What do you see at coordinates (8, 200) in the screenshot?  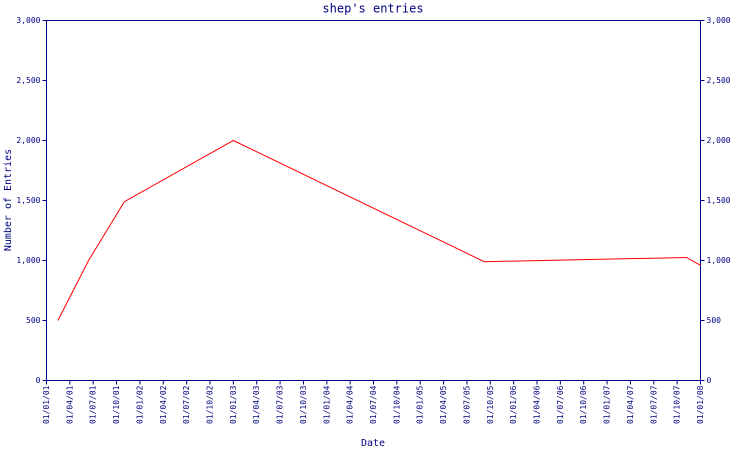 I see `y-axis-label: Number of Entries` at bounding box center [8, 200].